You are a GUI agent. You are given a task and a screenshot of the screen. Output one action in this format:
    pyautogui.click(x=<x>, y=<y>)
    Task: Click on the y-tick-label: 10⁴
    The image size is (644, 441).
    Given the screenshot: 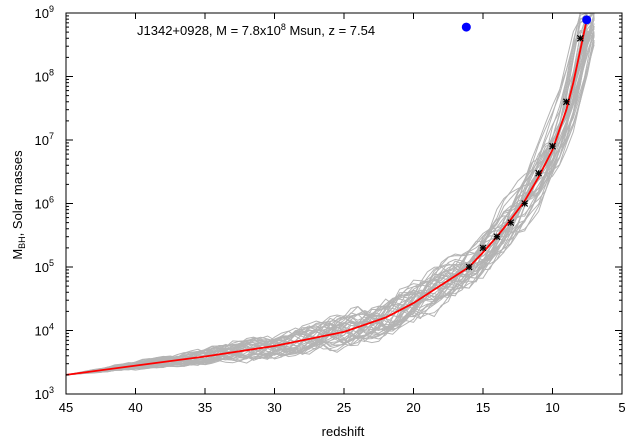 What is the action you would take?
    pyautogui.click(x=44, y=330)
    